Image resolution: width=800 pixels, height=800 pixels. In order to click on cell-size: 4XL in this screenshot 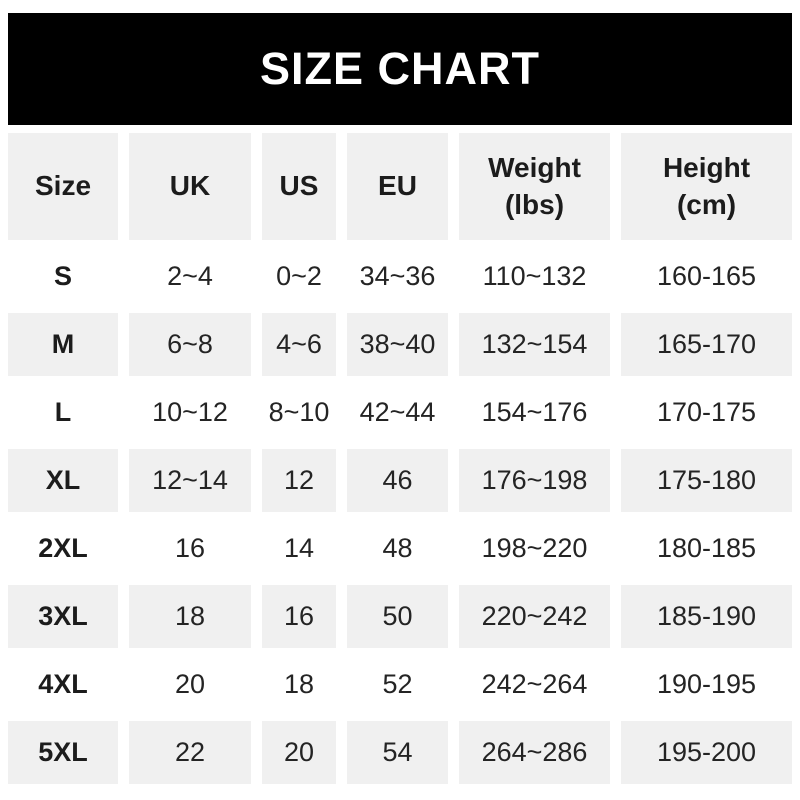, I will do `click(63, 684)`.